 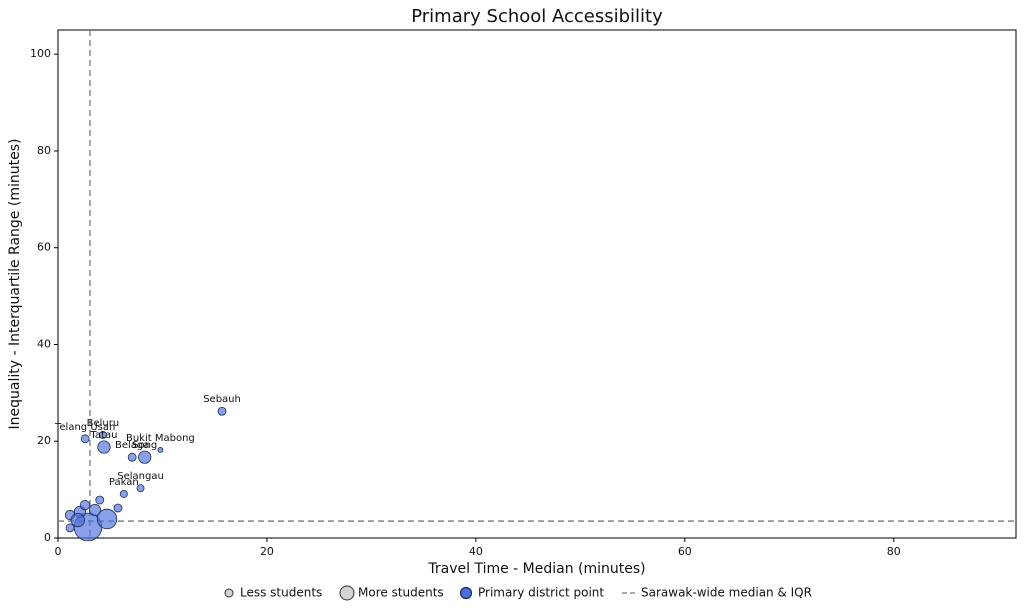 I want to click on point-label: Selangau, so click(x=140, y=476).